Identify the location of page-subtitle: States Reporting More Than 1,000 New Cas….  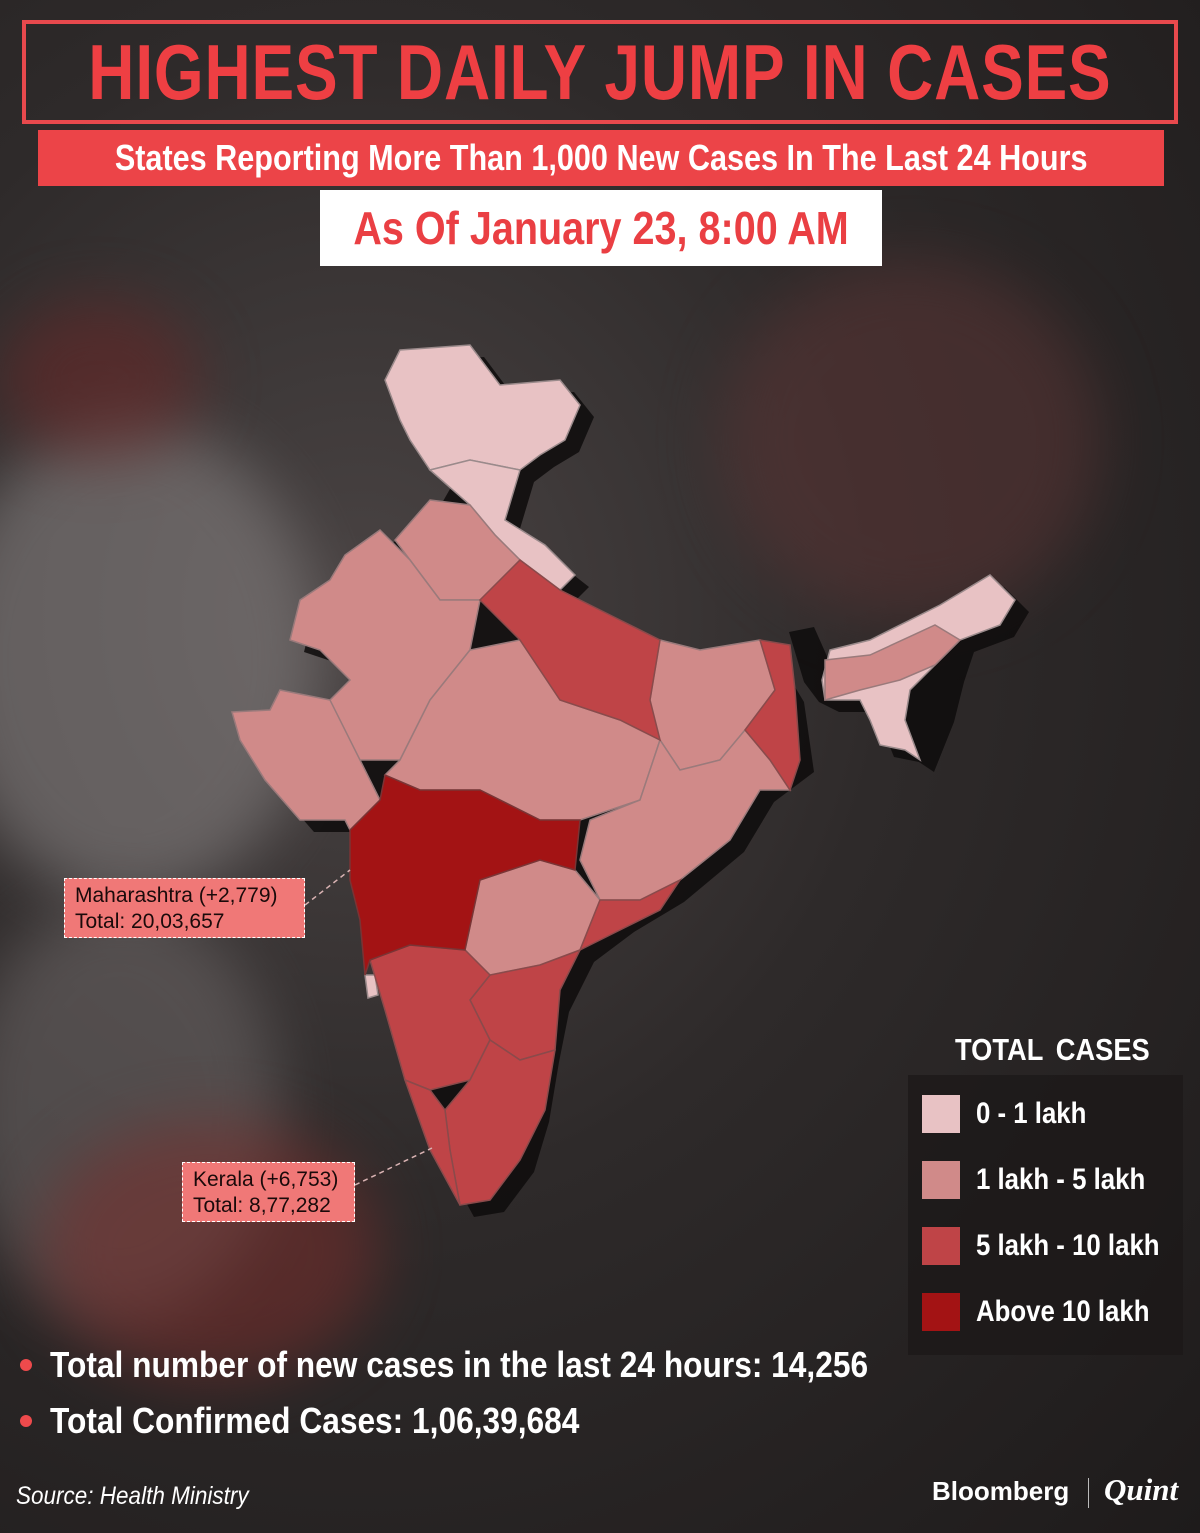
(601, 157).